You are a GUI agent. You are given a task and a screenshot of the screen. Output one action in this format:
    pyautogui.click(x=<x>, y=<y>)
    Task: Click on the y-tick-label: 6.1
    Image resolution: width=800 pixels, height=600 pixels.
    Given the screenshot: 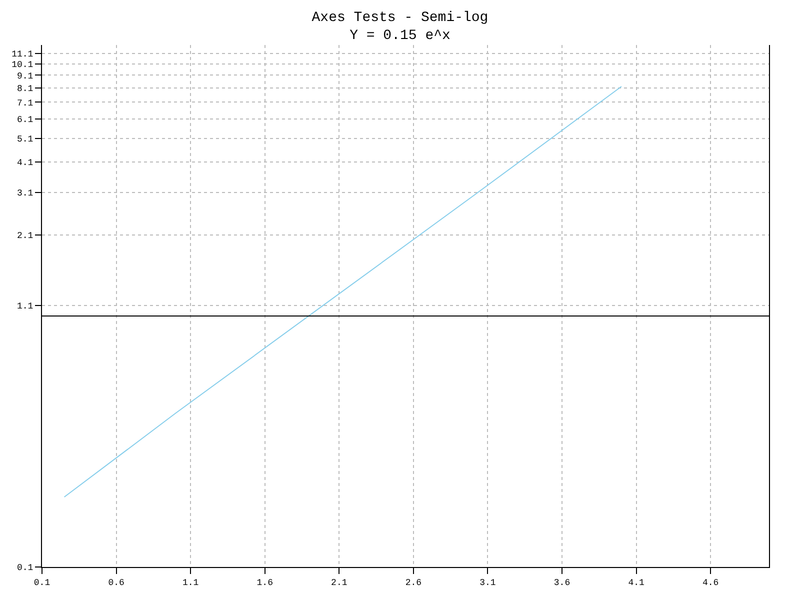 What is the action you would take?
    pyautogui.click(x=25, y=119)
    